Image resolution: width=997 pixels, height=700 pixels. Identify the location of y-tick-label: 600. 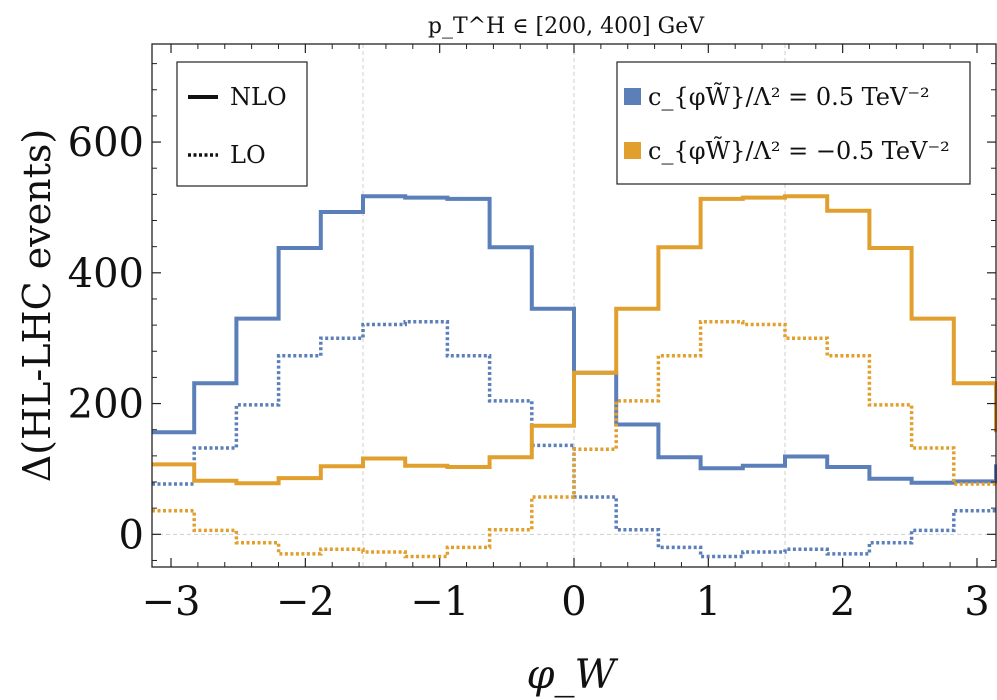
(106, 143).